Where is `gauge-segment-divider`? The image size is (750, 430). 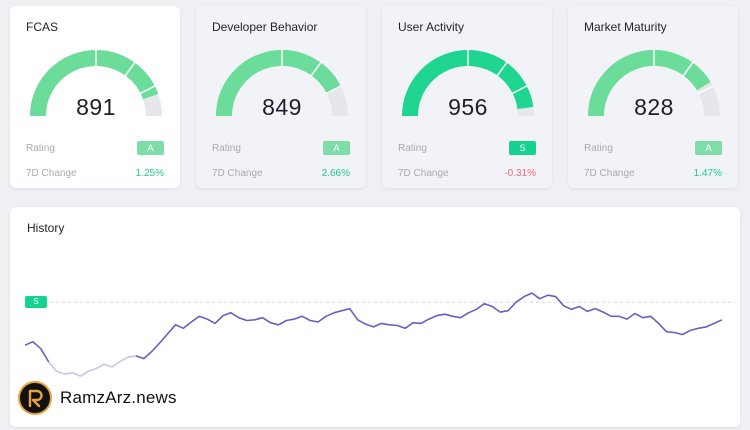 gauge-segment-divider is located at coordinates (130, 69).